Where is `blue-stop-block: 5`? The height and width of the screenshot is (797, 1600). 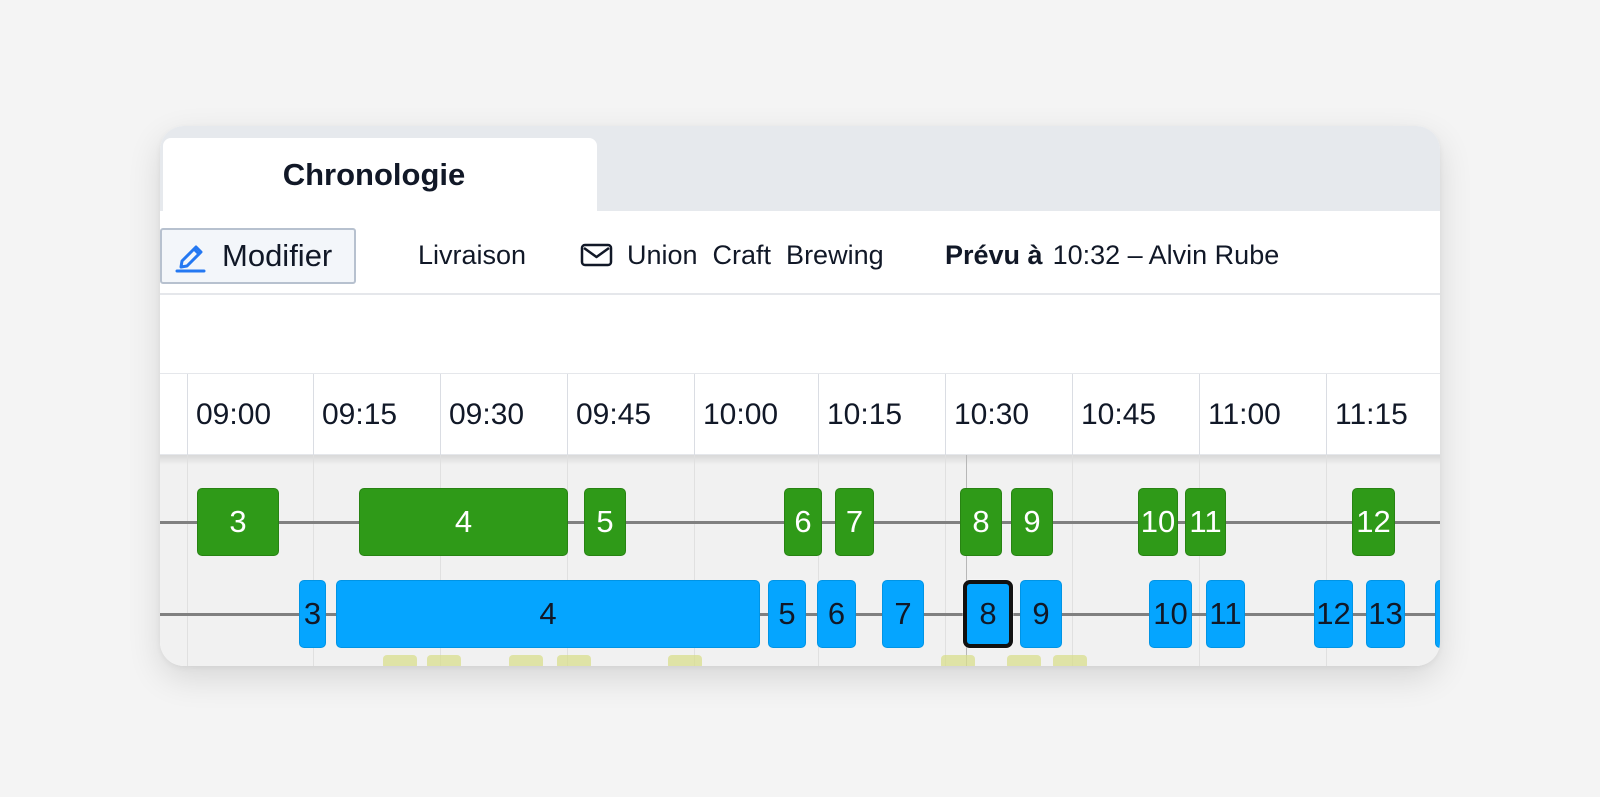 blue-stop-block: 5 is located at coordinates (787, 614).